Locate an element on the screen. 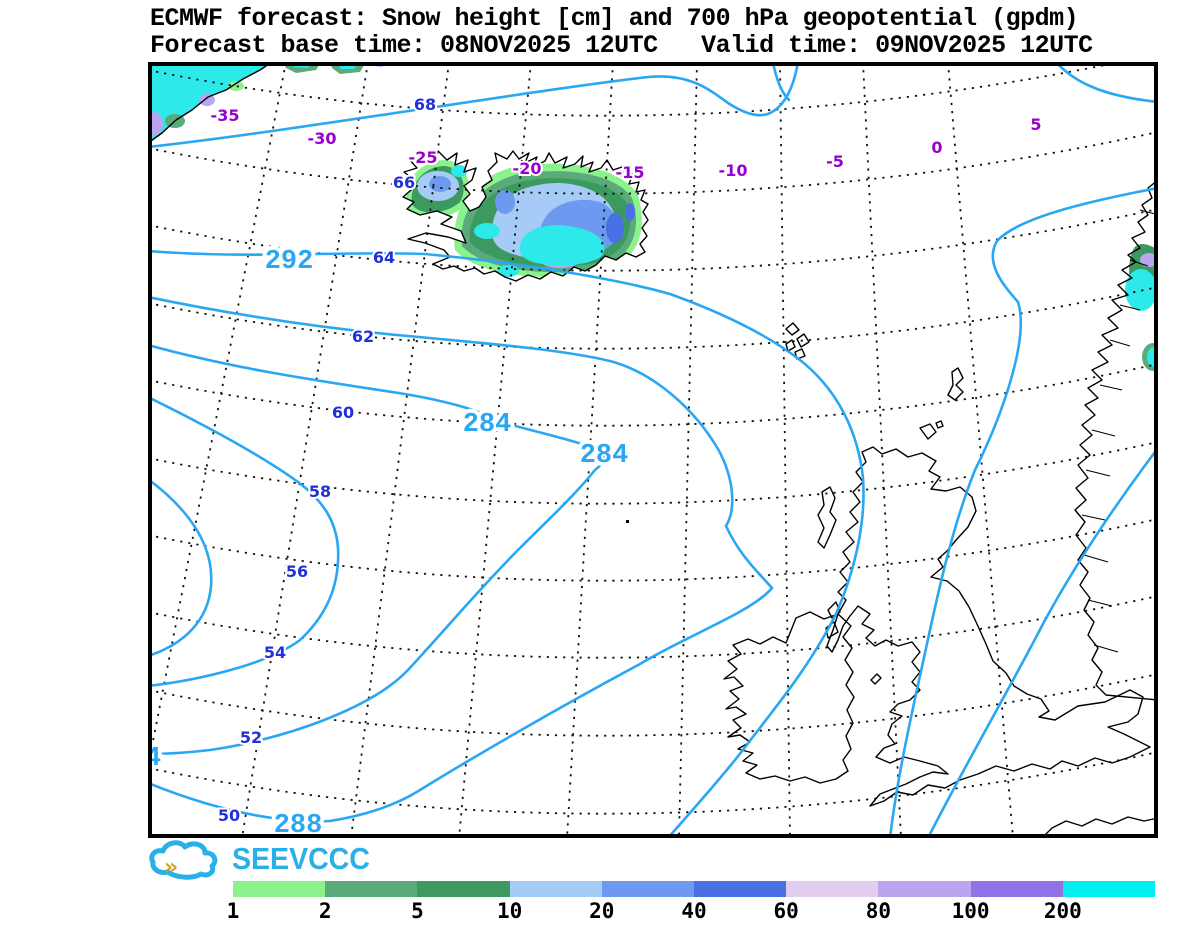 The height and width of the screenshot is (925, 1198). legend-label: 80 is located at coordinates (878, 911).